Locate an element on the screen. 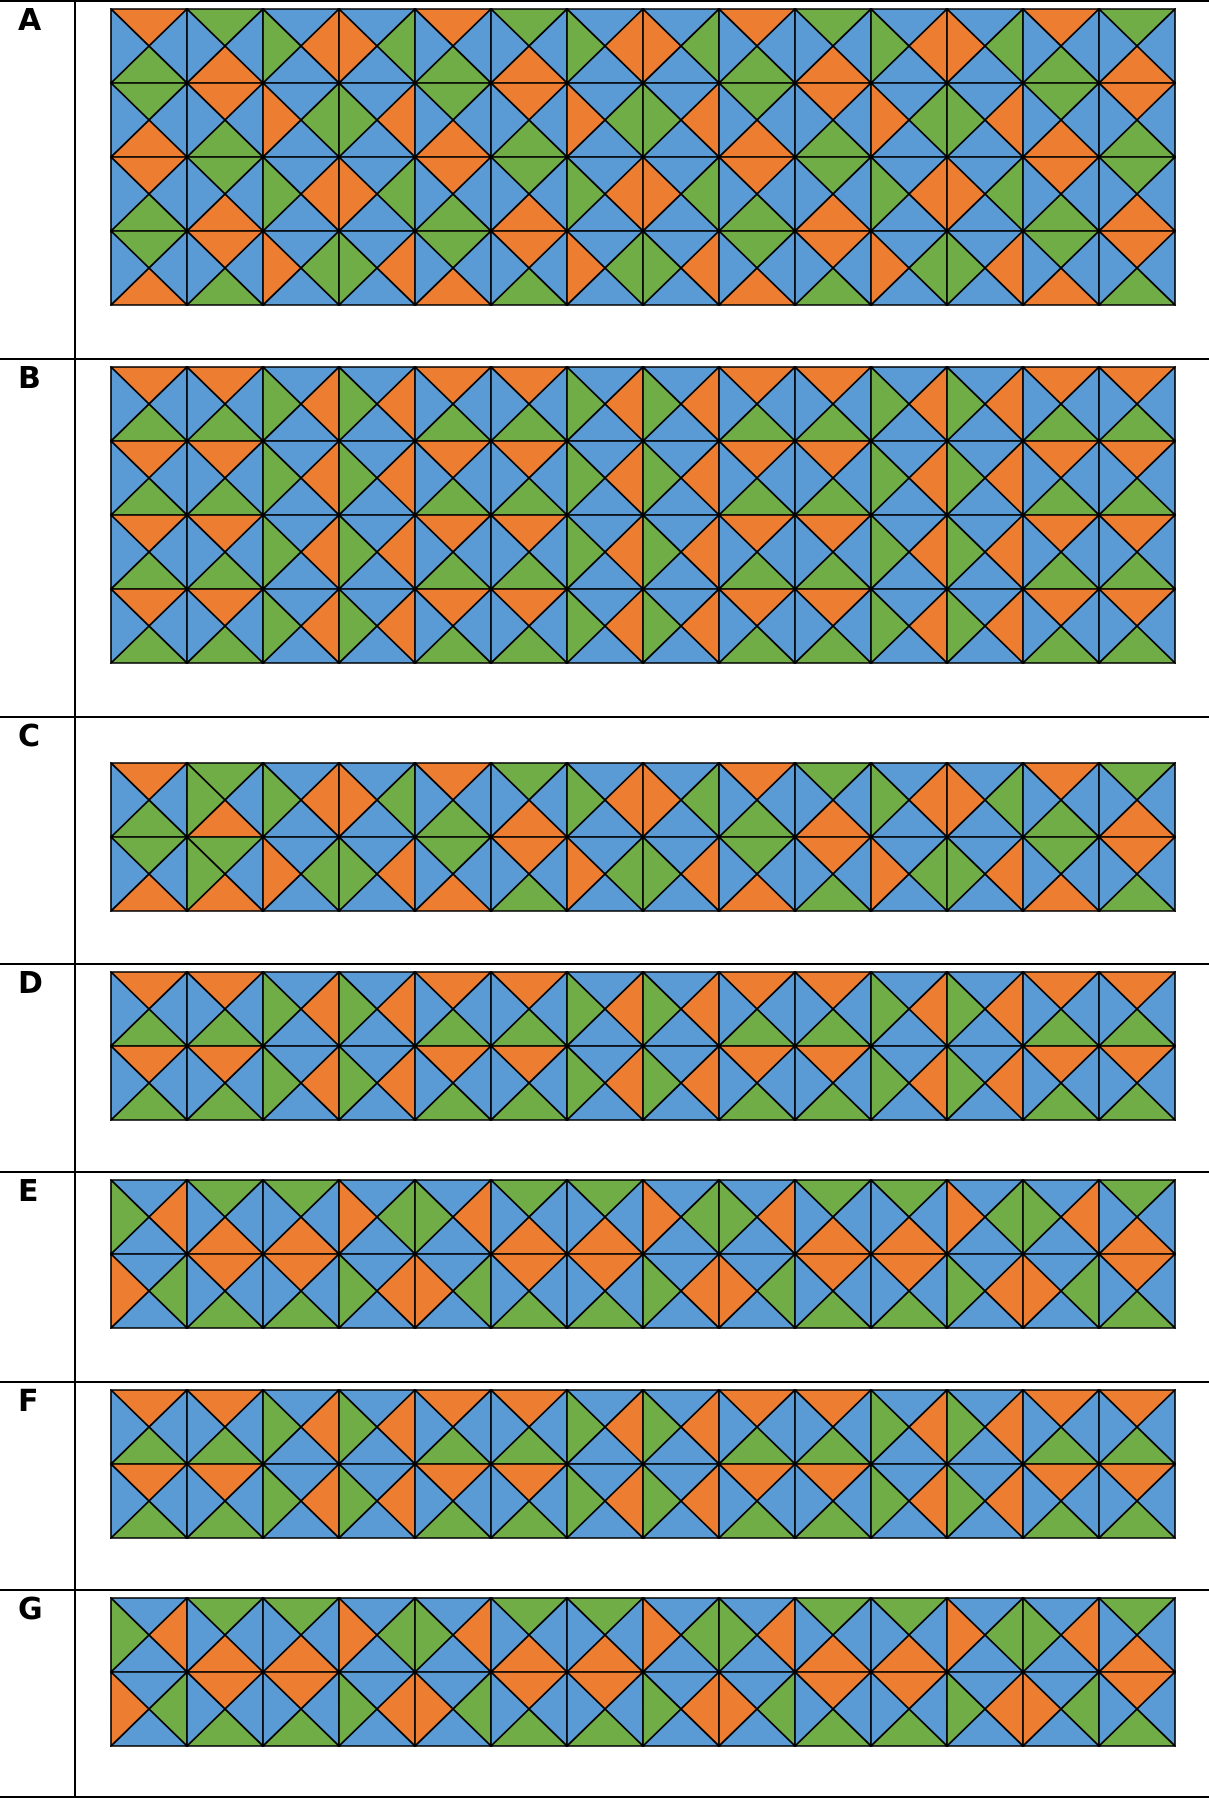 The width and height of the screenshot is (1209, 1798). quilt-pattern-g is located at coordinates (643, 1672).